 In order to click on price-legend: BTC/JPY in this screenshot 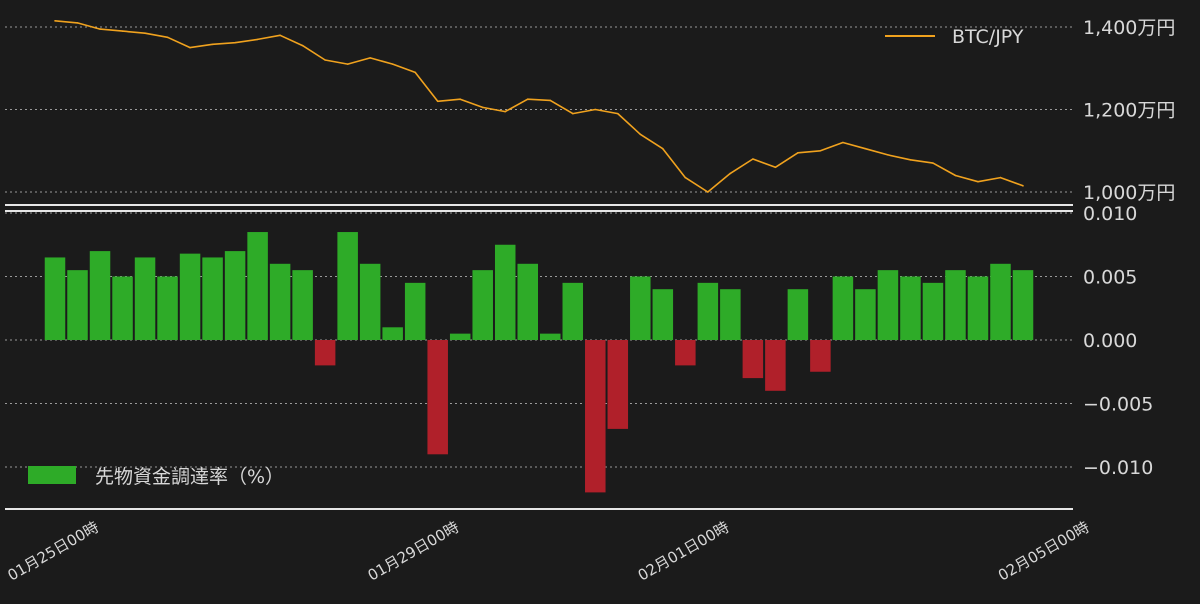, I will do `click(954, 37)`.